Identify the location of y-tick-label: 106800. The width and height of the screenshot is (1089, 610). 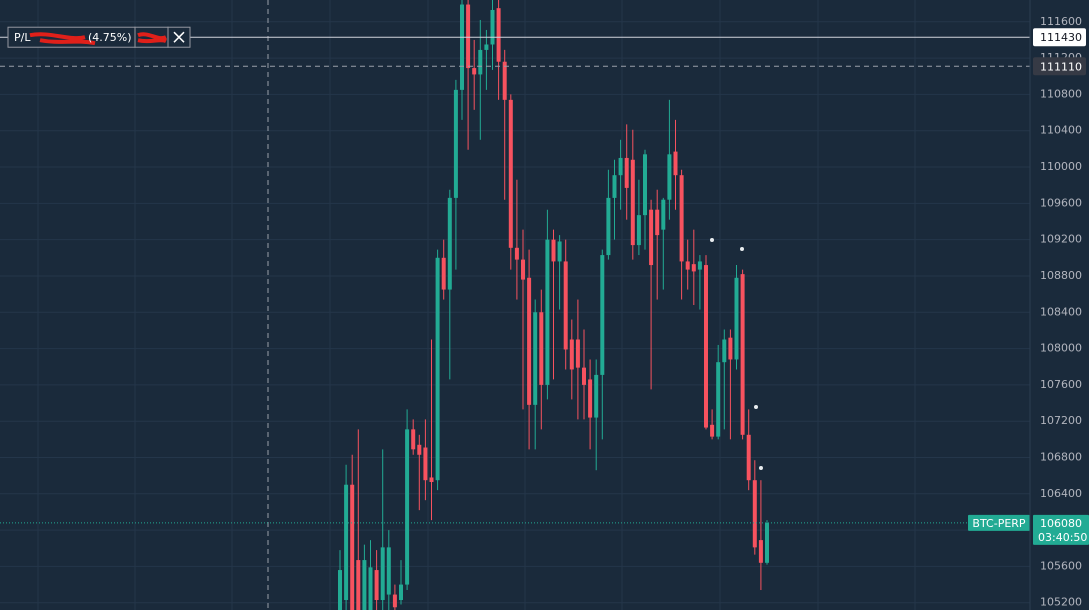
(1061, 457).